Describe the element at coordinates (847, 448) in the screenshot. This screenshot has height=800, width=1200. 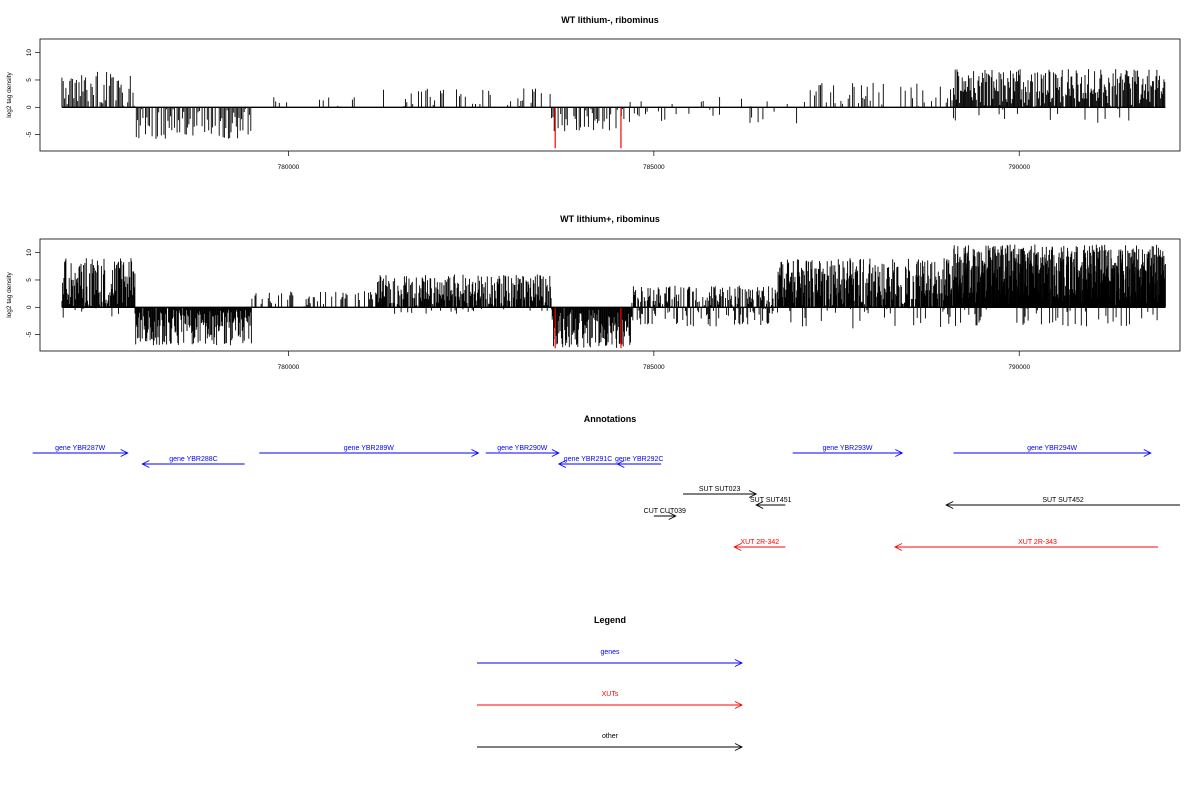
I see `feature-label: gene YBR293W` at that location.